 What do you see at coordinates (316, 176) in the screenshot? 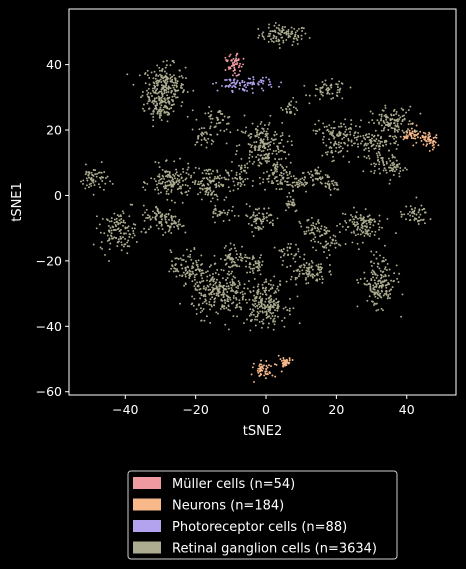
I see `cluster` at bounding box center [316, 176].